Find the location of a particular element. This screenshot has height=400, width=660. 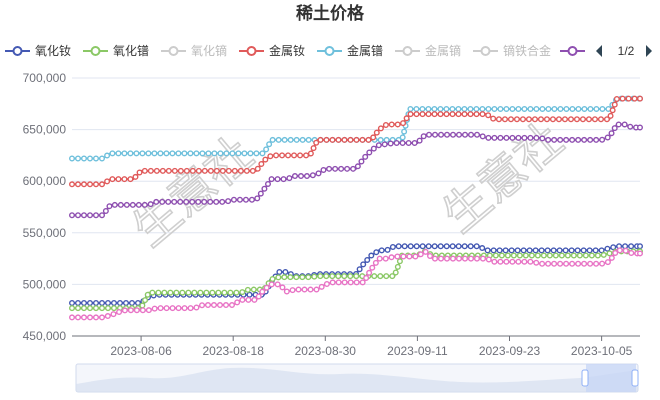

legend-item-2: 氧化镝 is located at coordinates (194, 50).